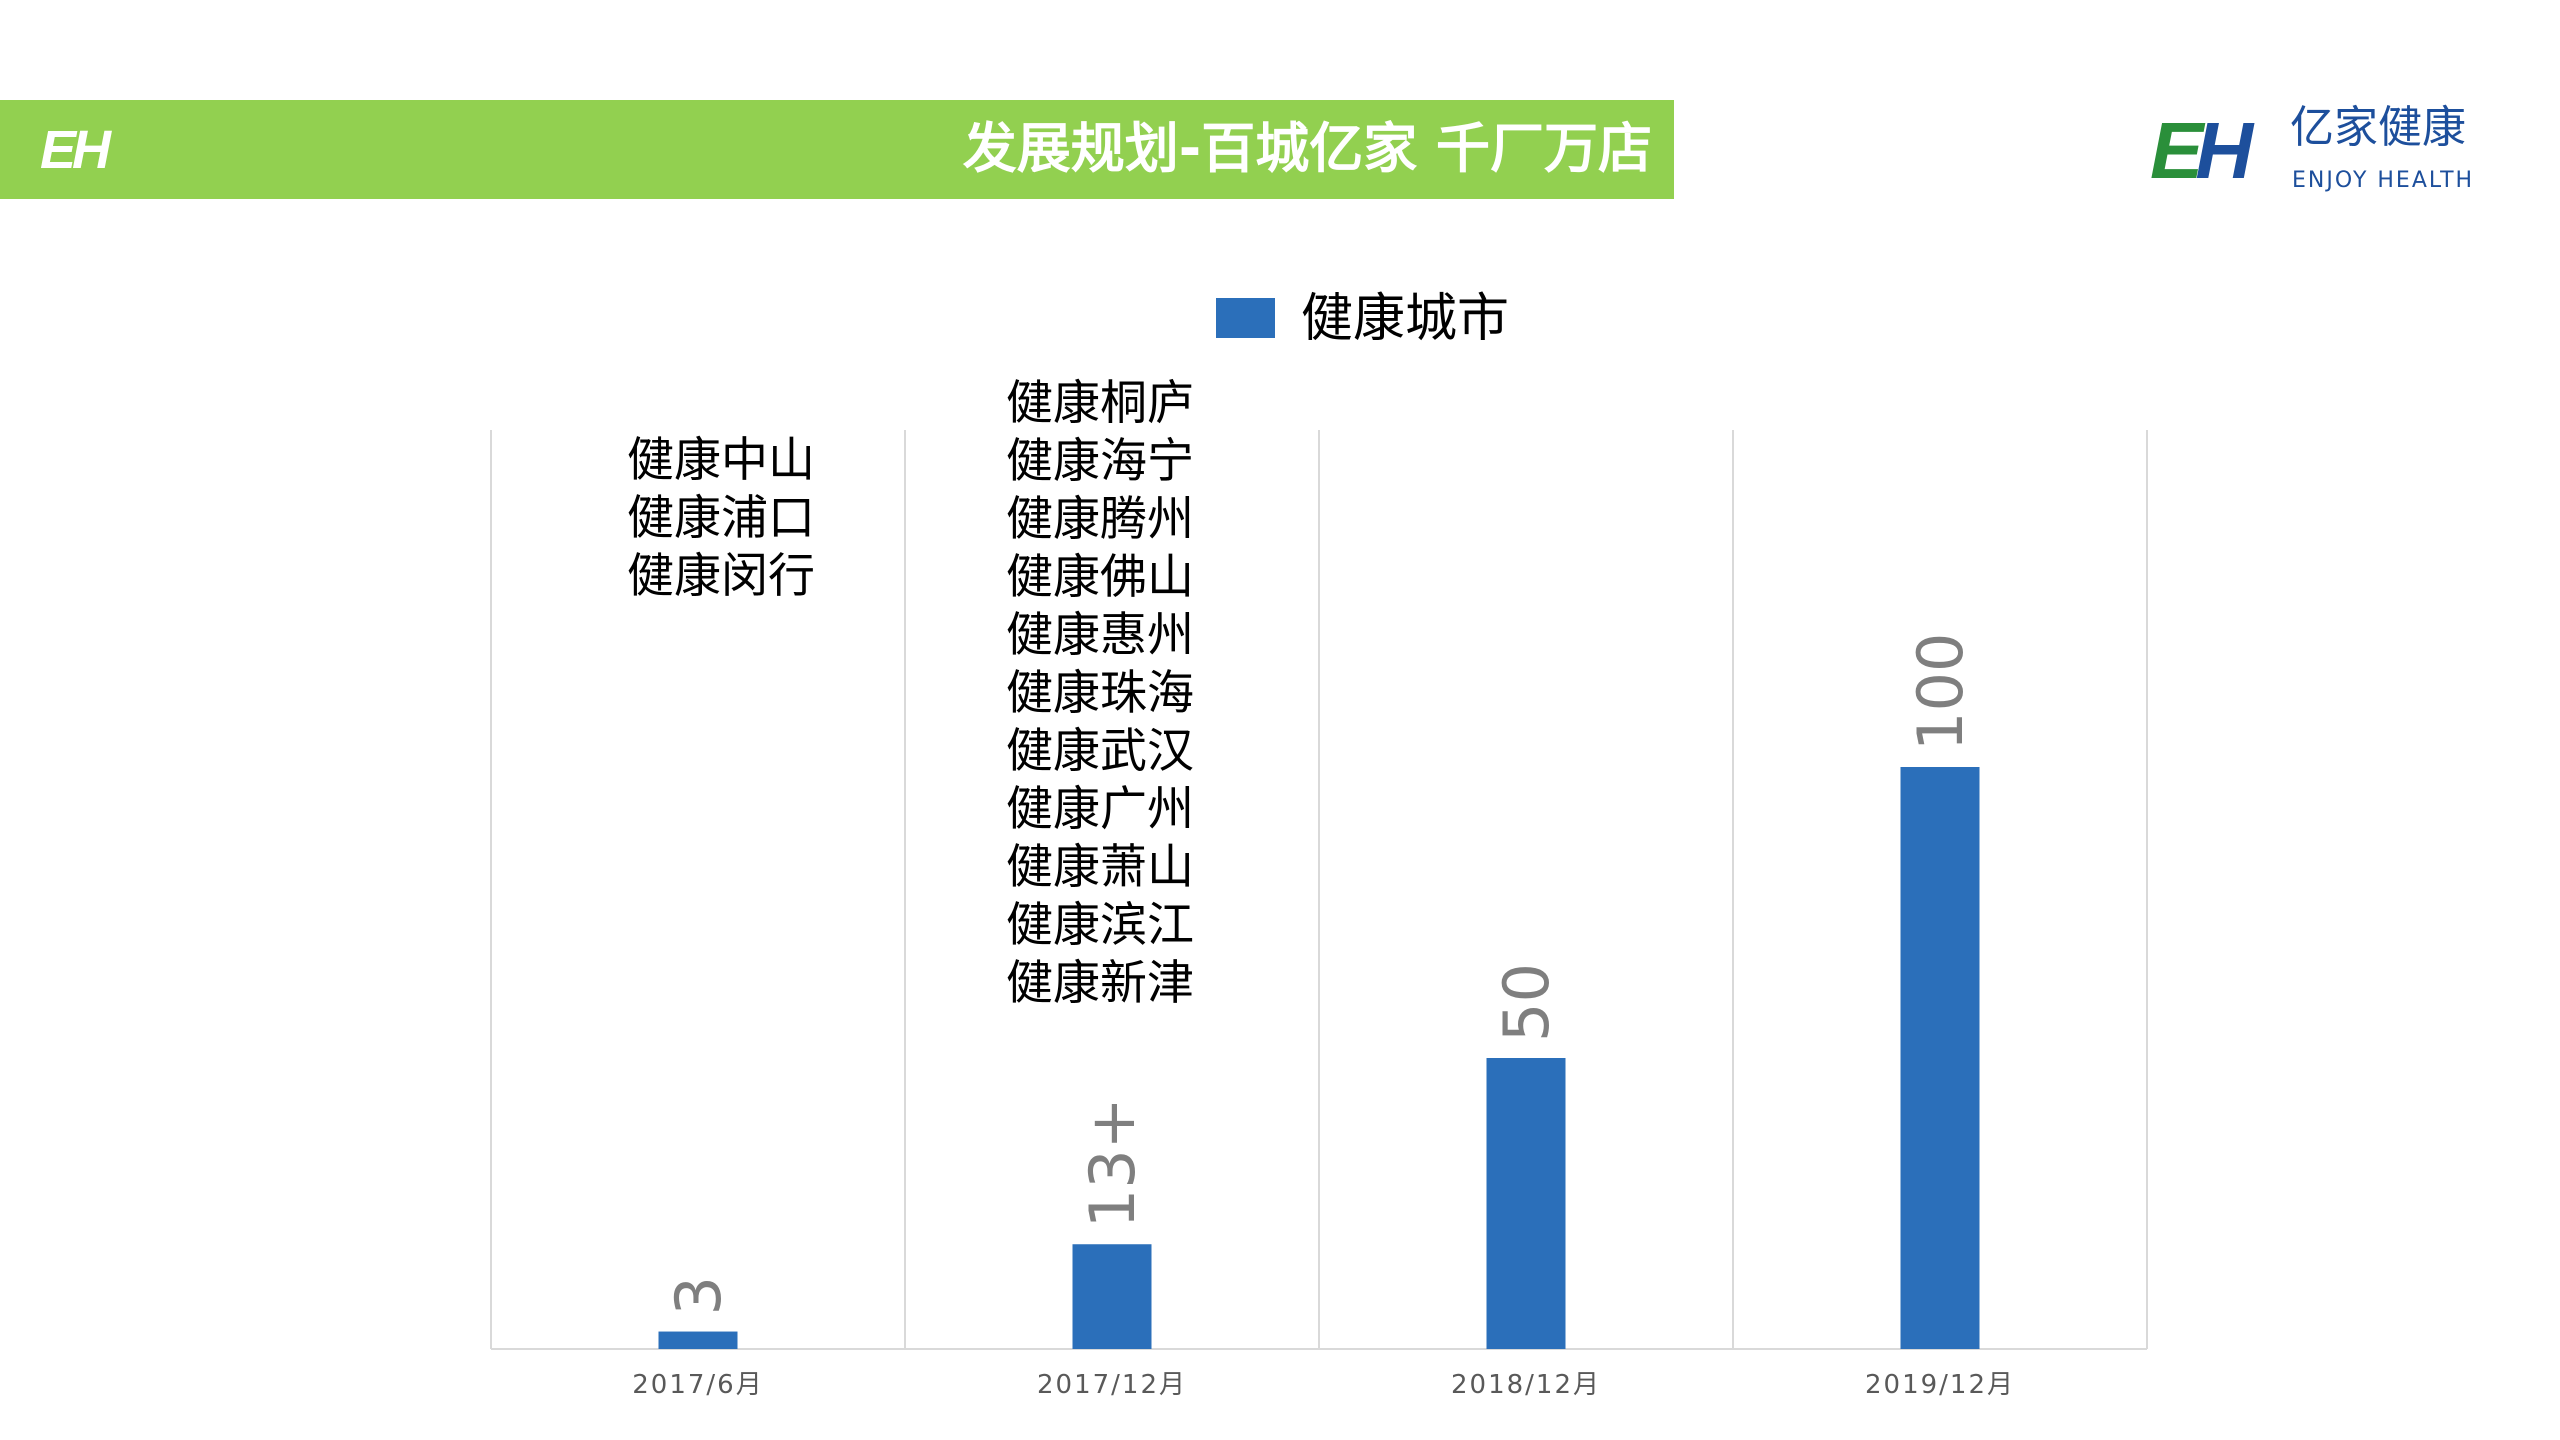 This screenshot has width=2560, height=1440. What do you see at coordinates (2378, 127) in the screenshot?
I see `brand-name-cn: 亿家健康` at bounding box center [2378, 127].